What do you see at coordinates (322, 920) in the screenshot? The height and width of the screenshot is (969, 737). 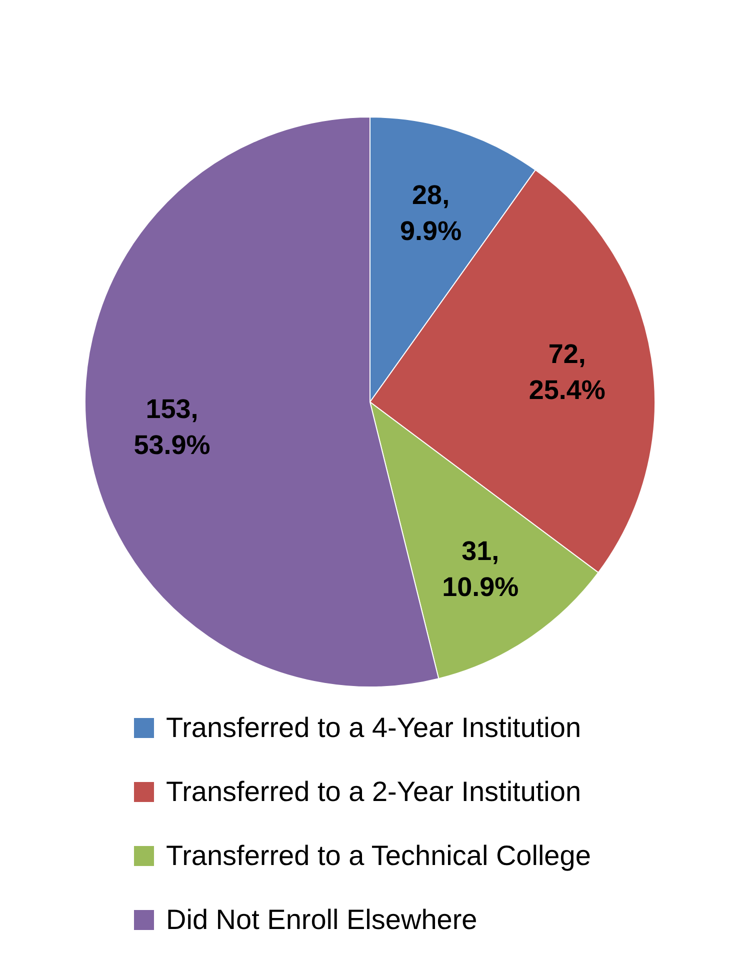 I see `legend-label: Did Not Enroll Elsewhere` at bounding box center [322, 920].